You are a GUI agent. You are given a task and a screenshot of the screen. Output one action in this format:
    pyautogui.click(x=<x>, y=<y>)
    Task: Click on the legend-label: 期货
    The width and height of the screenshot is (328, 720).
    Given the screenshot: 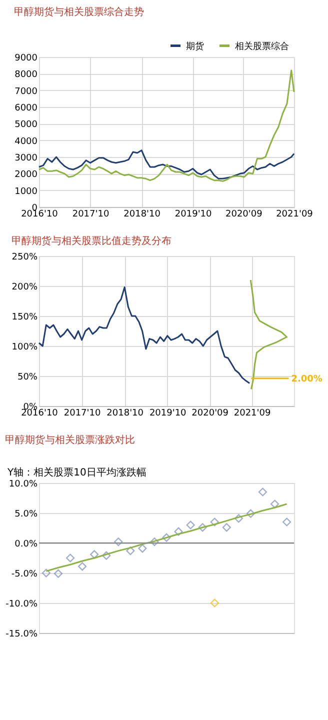 What is the action you would take?
    pyautogui.click(x=195, y=46)
    